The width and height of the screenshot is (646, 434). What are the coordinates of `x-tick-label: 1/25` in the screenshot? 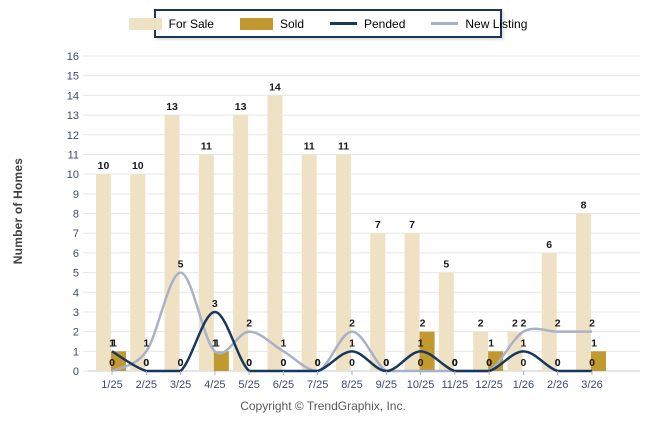 It's located at (111, 385).